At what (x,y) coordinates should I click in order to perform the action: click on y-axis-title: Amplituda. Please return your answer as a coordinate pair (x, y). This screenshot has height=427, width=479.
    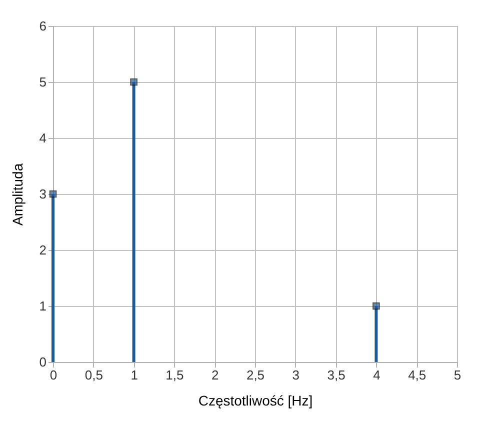
    Looking at the image, I should click on (17, 194).